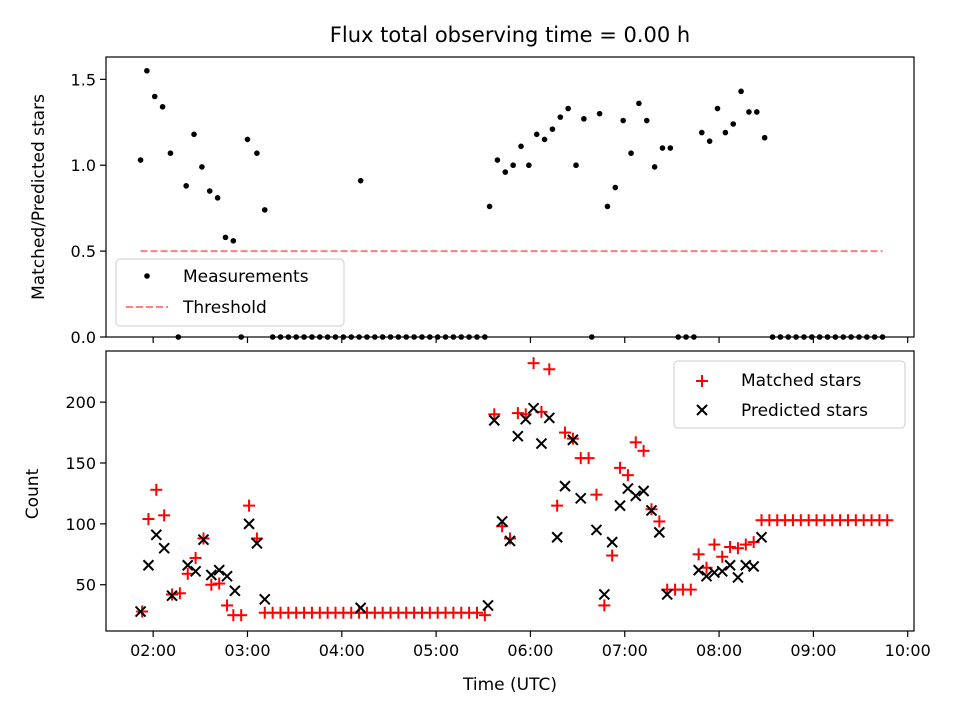 This screenshot has width=960, height=720. What do you see at coordinates (80, 524) in the screenshot?
I see `y-tick-label: 100` at bounding box center [80, 524].